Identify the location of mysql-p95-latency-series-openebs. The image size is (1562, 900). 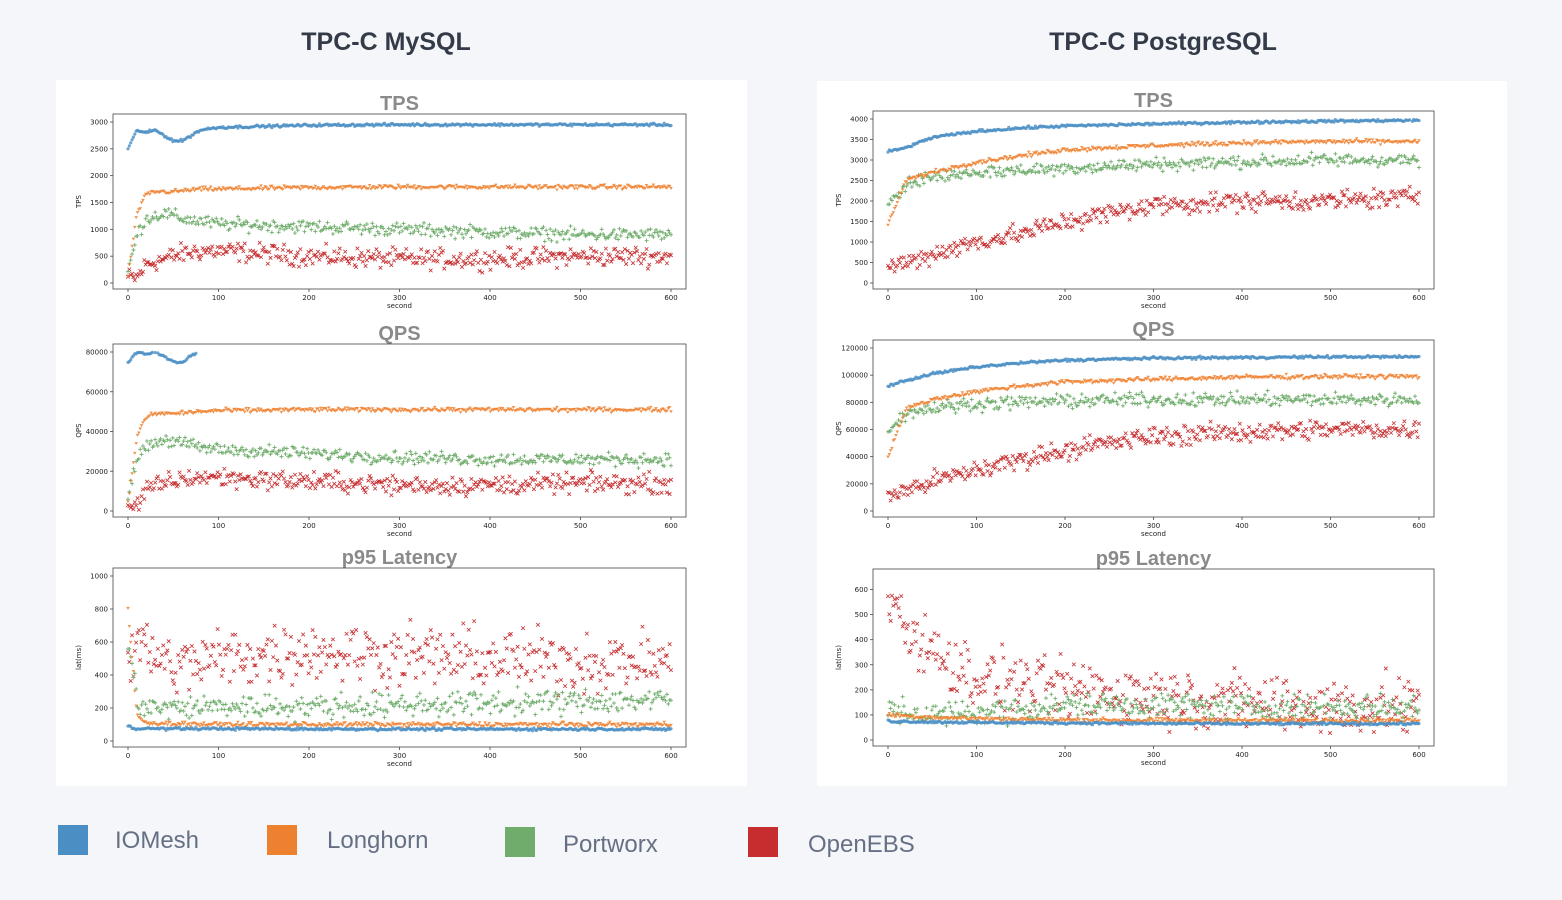
(399, 657).